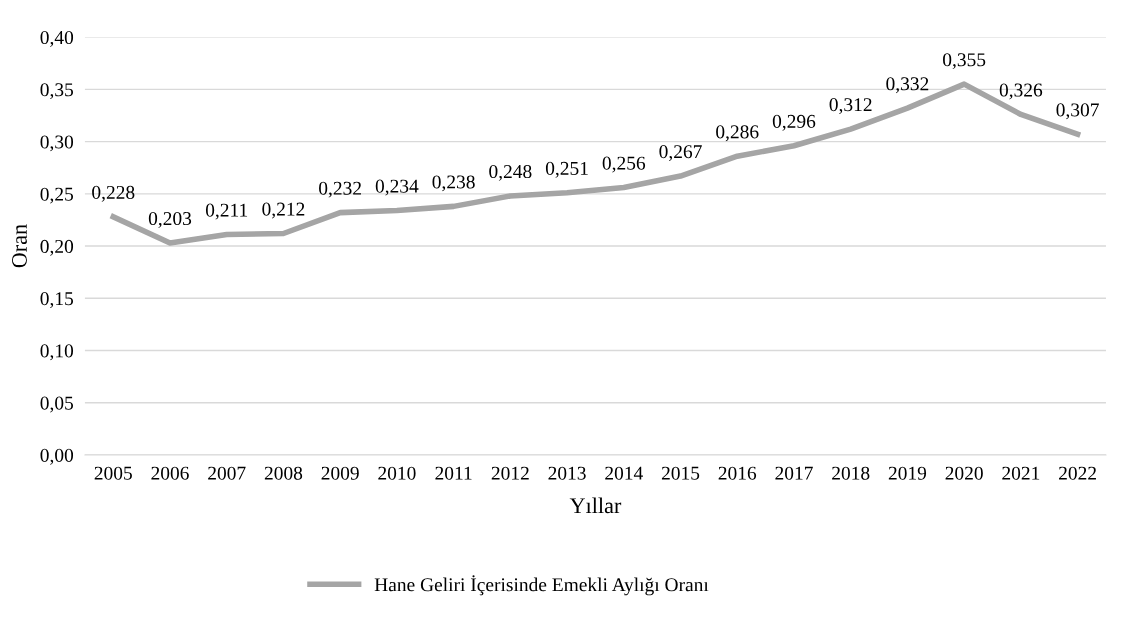 The height and width of the screenshot is (619, 1132). Describe the element at coordinates (907, 473) in the screenshot. I see `x-tick-label: 2019` at that location.